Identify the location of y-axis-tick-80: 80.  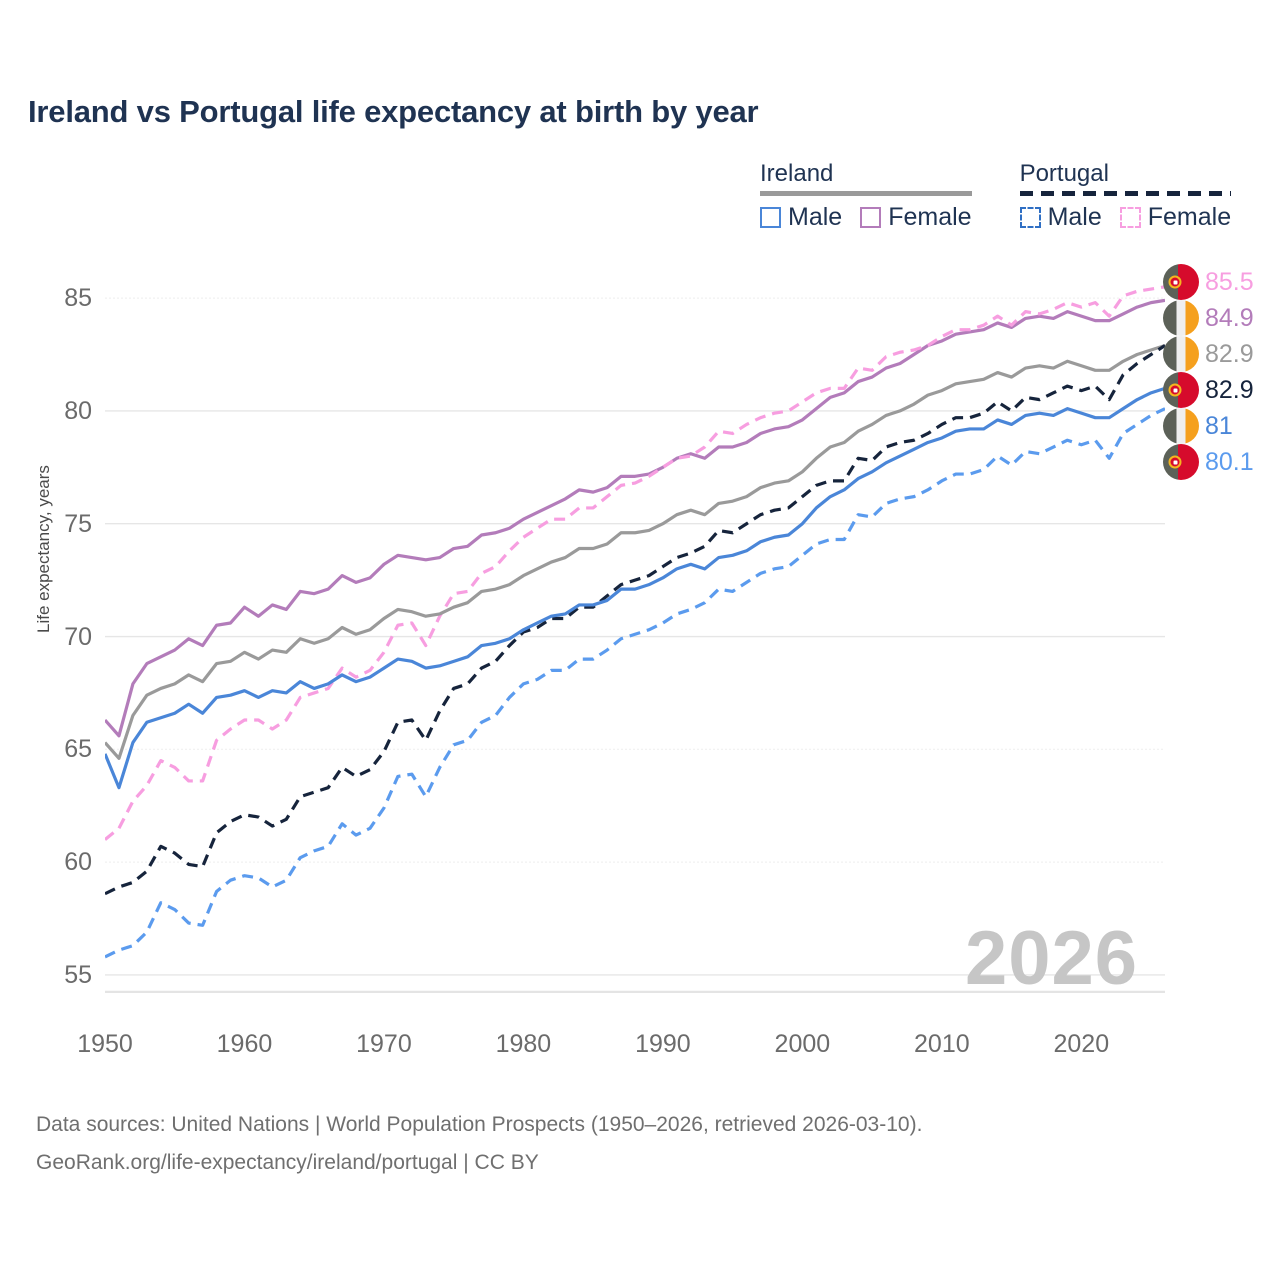
(78, 410).